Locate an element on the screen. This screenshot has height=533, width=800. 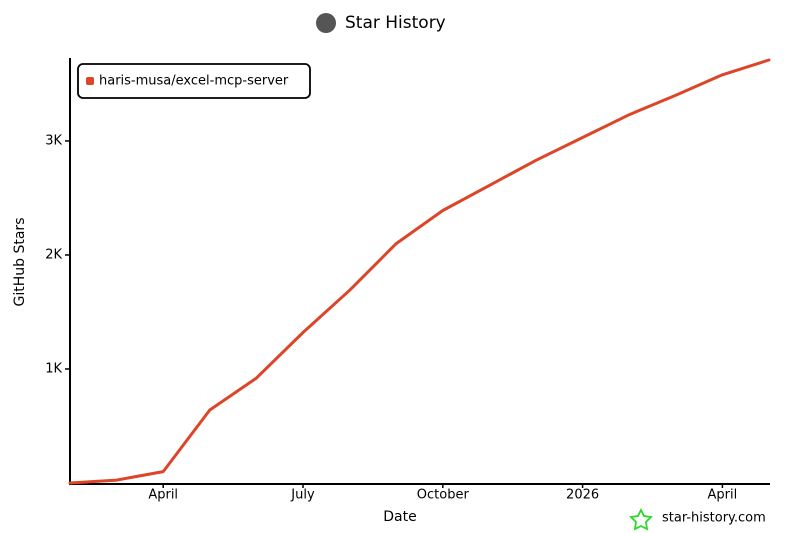
x-tick-label: 2026 is located at coordinates (582, 495).